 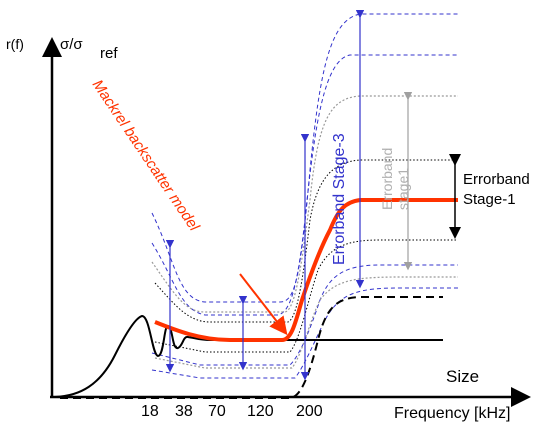 What do you see at coordinates (217, 411) in the screenshot?
I see `x-tick-70: 70` at bounding box center [217, 411].